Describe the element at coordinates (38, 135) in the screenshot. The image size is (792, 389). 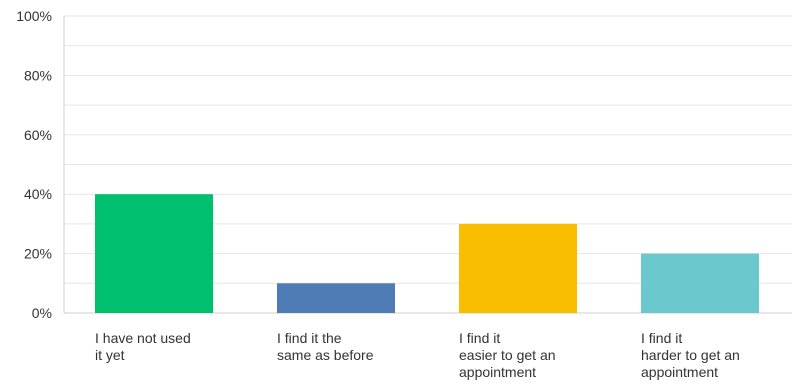
I see `y-tick-label: 60%` at that location.